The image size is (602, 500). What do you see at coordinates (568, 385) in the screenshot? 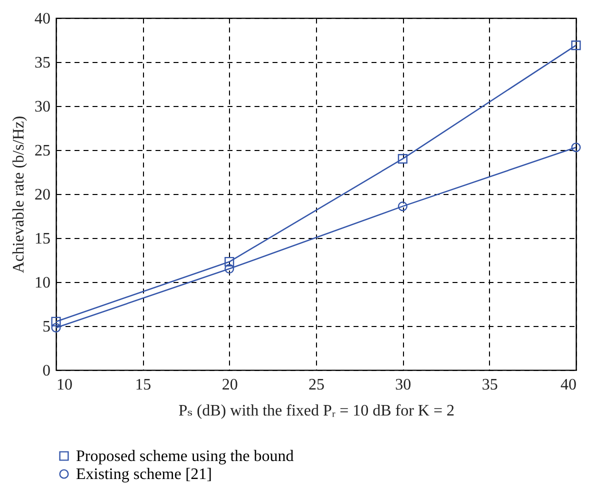
I see `x-tick-label: 40` at bounding box center [568, 385].